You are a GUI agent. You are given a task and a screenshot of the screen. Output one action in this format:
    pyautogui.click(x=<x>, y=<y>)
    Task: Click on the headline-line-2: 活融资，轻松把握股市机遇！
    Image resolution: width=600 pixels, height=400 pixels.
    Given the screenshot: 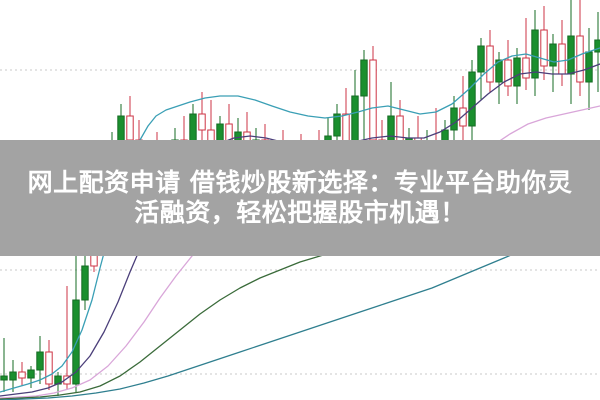 What is the action you would take?
    pyautogui.click(x=300, y=212)
    